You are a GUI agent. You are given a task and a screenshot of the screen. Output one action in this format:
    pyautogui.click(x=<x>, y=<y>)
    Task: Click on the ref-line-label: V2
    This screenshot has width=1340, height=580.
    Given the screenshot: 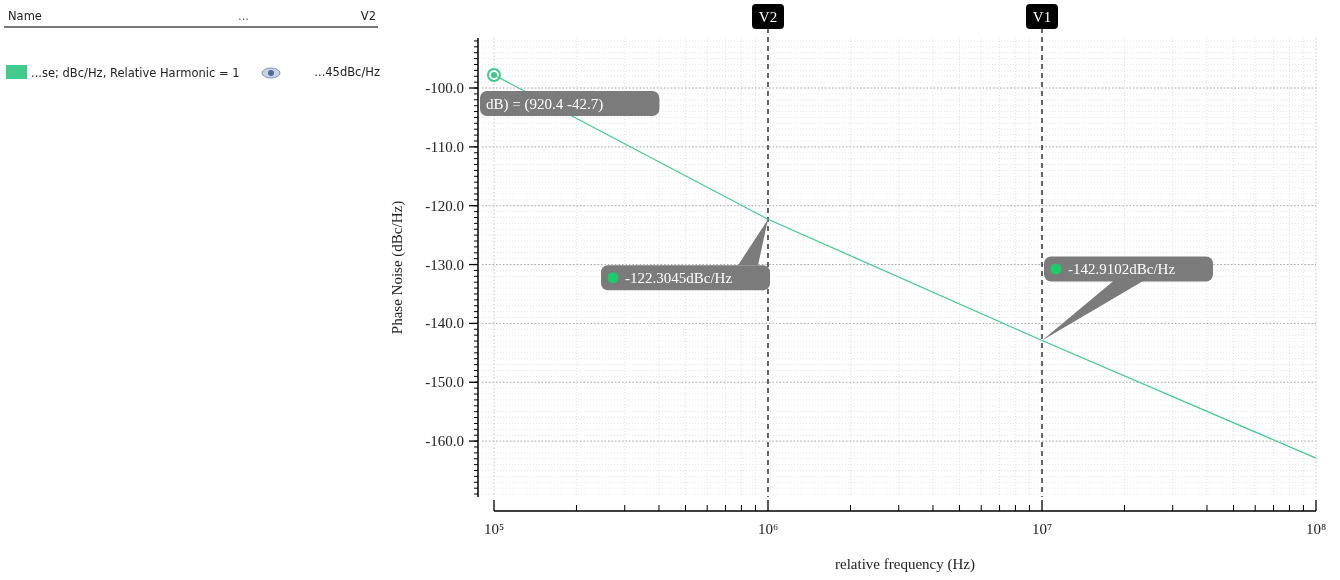 What is the action you would take?
    pyautogui.click(x=768, y=17)
    